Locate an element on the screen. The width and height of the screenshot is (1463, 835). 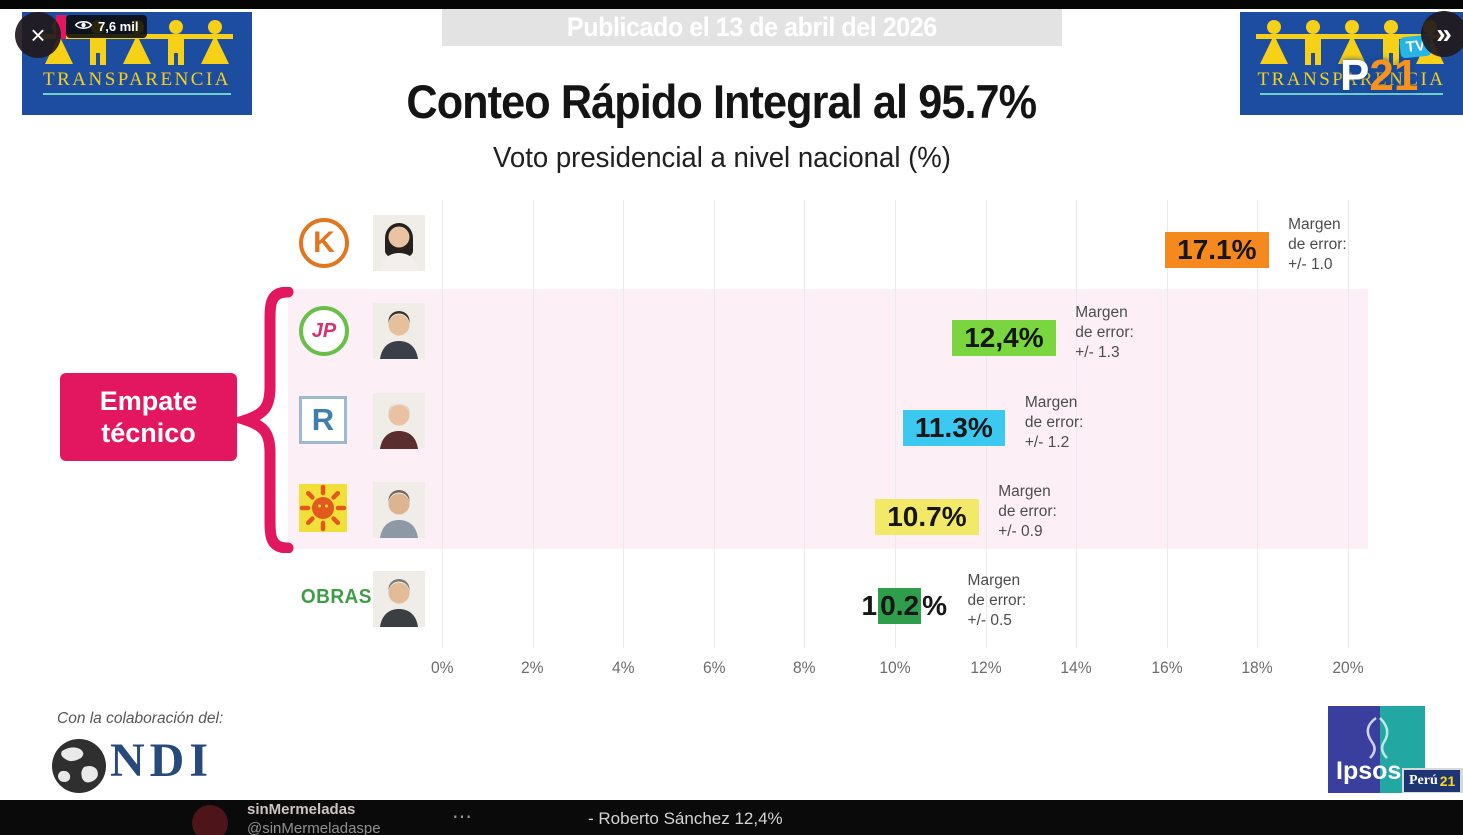
view-count-badge: 7,6 mil is located at coordinates (107, 26).